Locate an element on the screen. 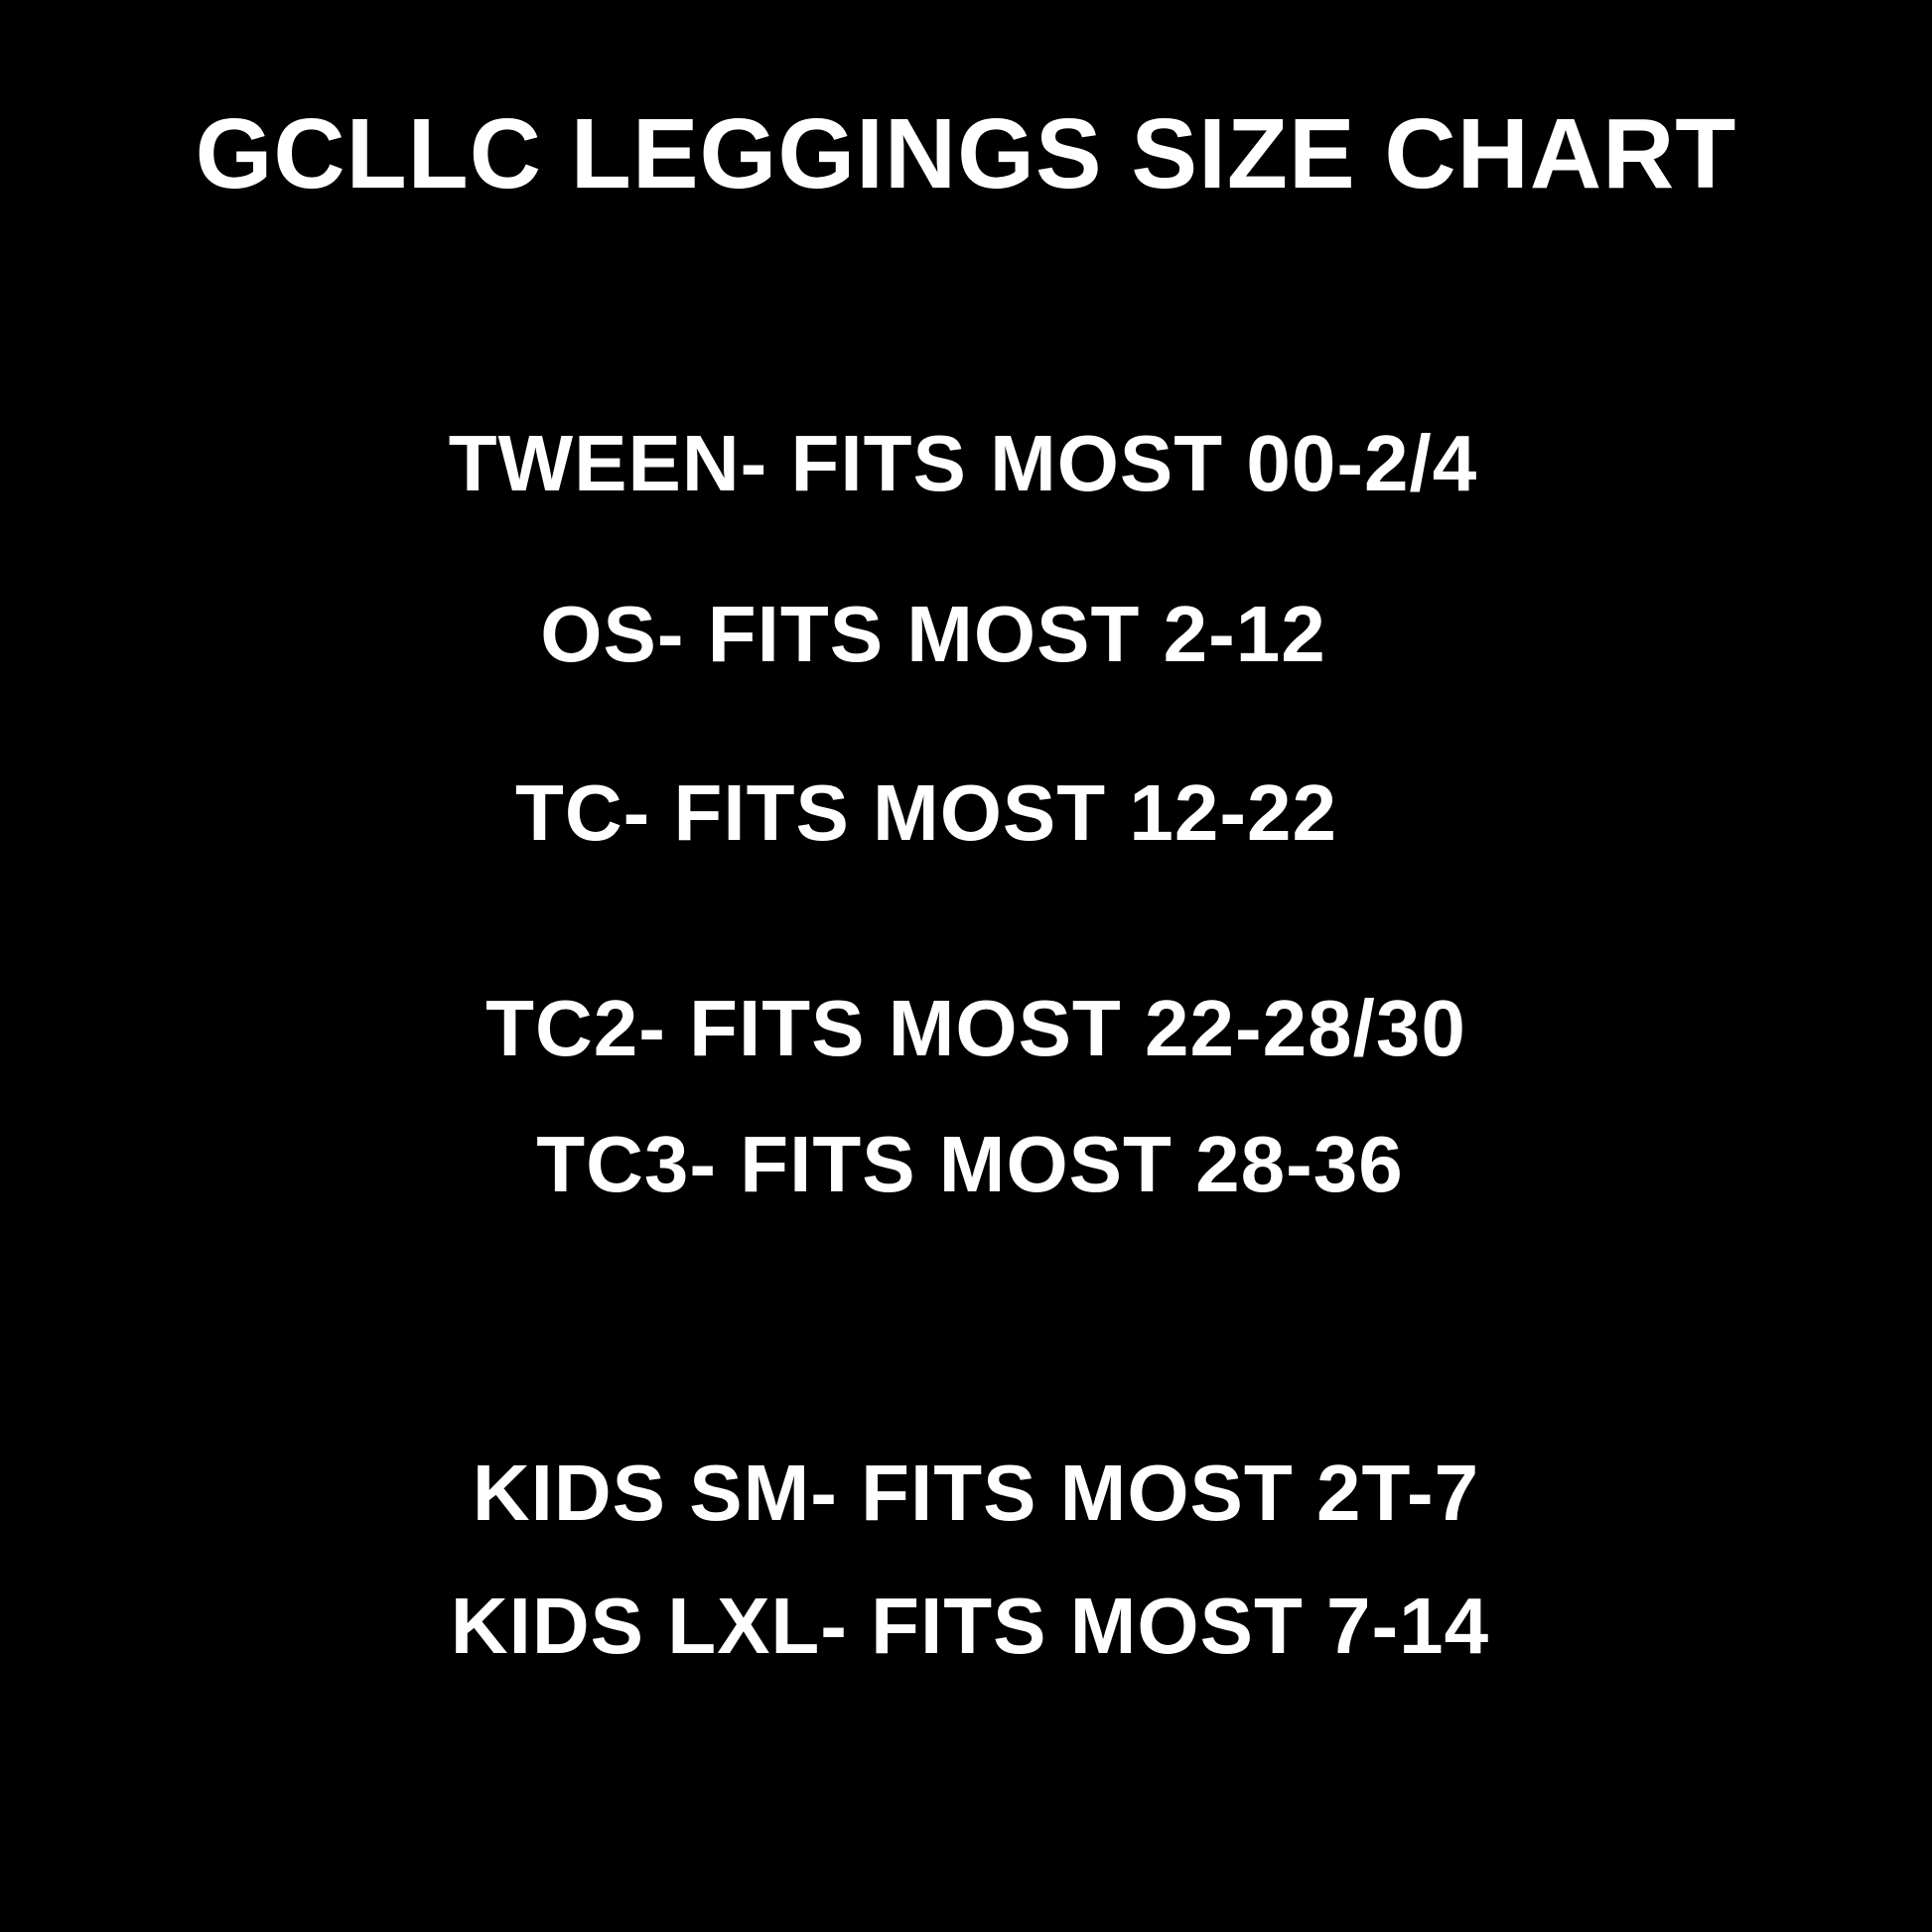  size-row-tc2: TC2- FITS MOST 22-28/30 is located at coordinates (966, 1029).